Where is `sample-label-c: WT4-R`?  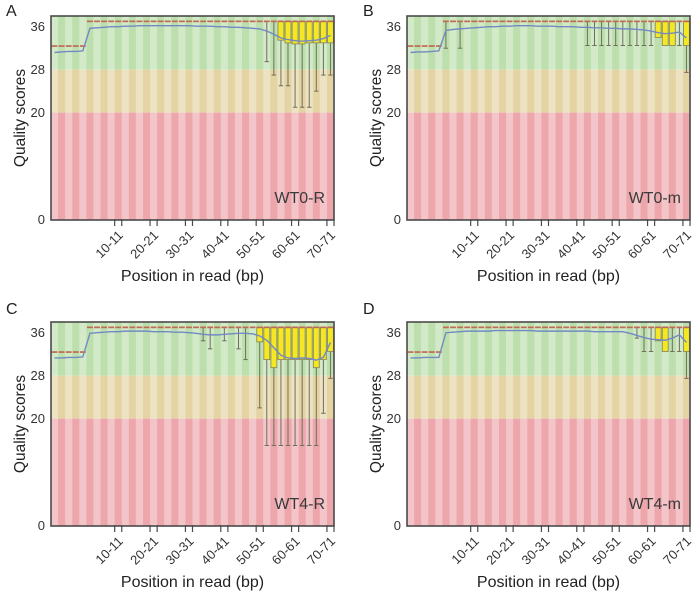
sample-label-c: WT4-R is located at coordinates (299, 504).